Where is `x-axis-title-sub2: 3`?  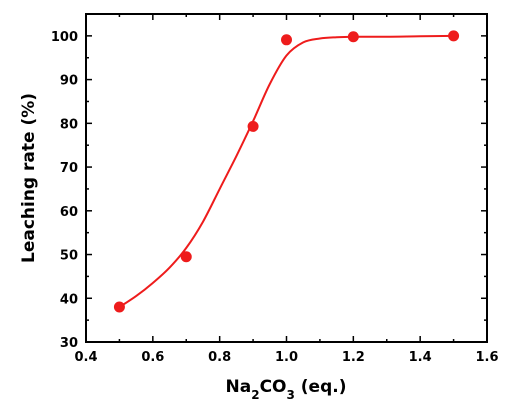 x-axis-title-sub2: 3 is located at coordinates (291, 395).